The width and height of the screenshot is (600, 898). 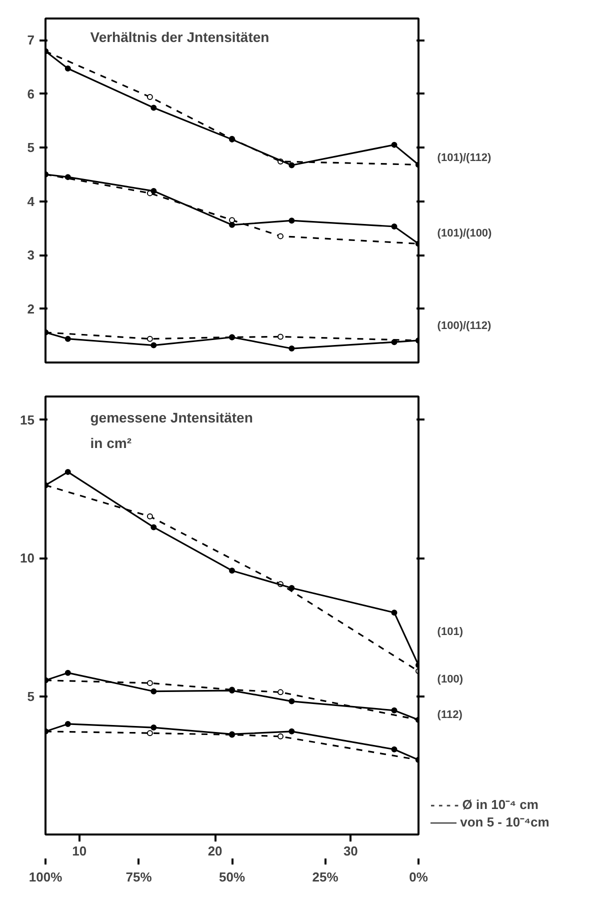 What do you see at coordinates (350, 851) in the screenshot?
I see `x2-tick-label: 30` at bounding box center [350, 851].